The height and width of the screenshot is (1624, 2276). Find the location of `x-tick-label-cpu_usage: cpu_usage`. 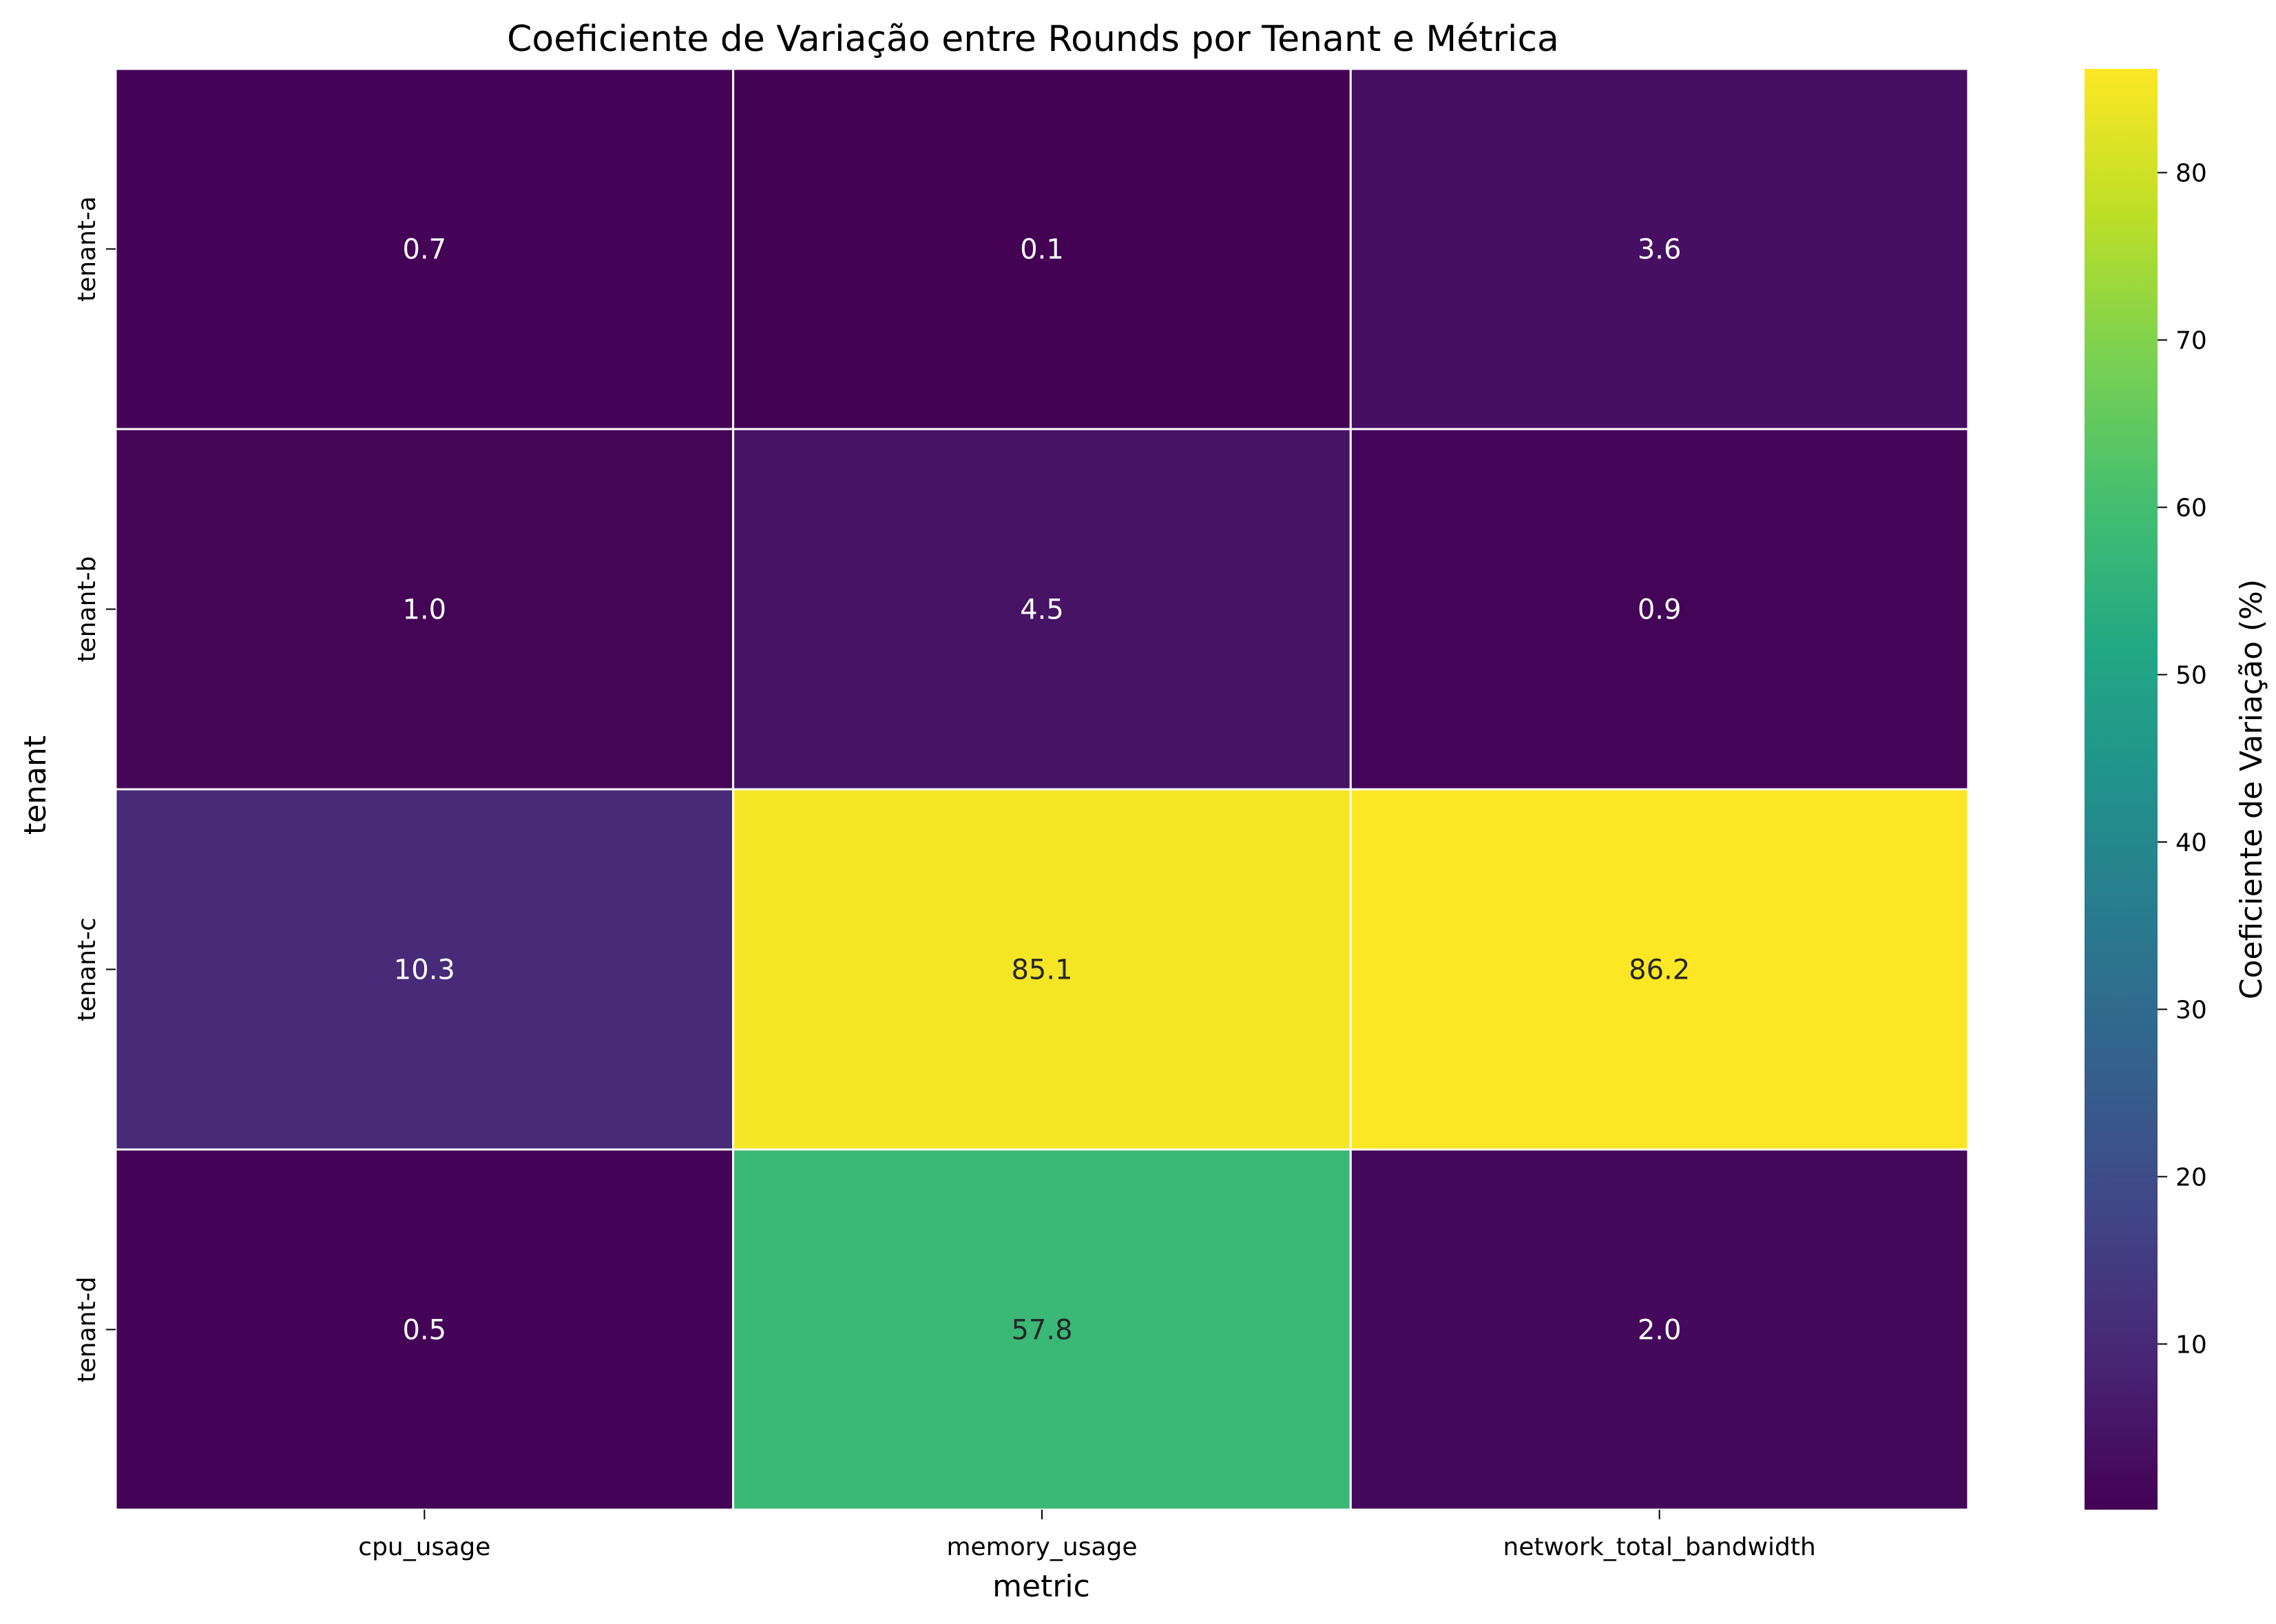

x-tick-label-cpu_usage: cpu_usage is located at coordinates (424, 1547).